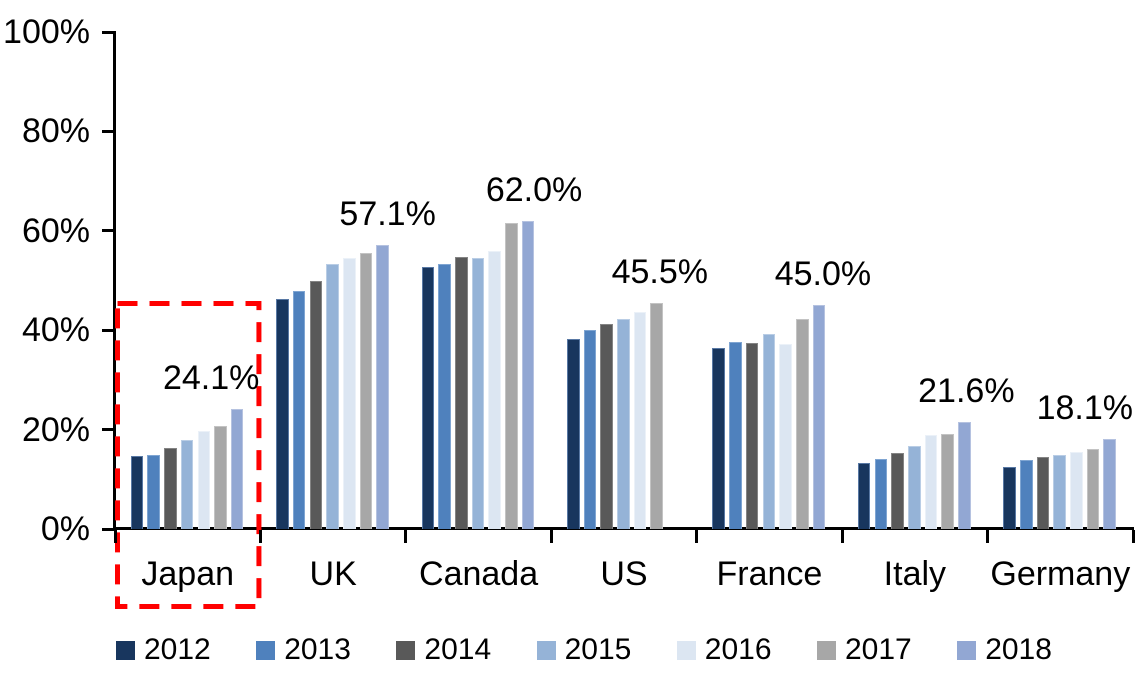 The width and height of the screenshot is (1142, 683). Describe the element at coordinates (55, 330) in the screenshot. I see `y-tick-label: 40%` at that location.